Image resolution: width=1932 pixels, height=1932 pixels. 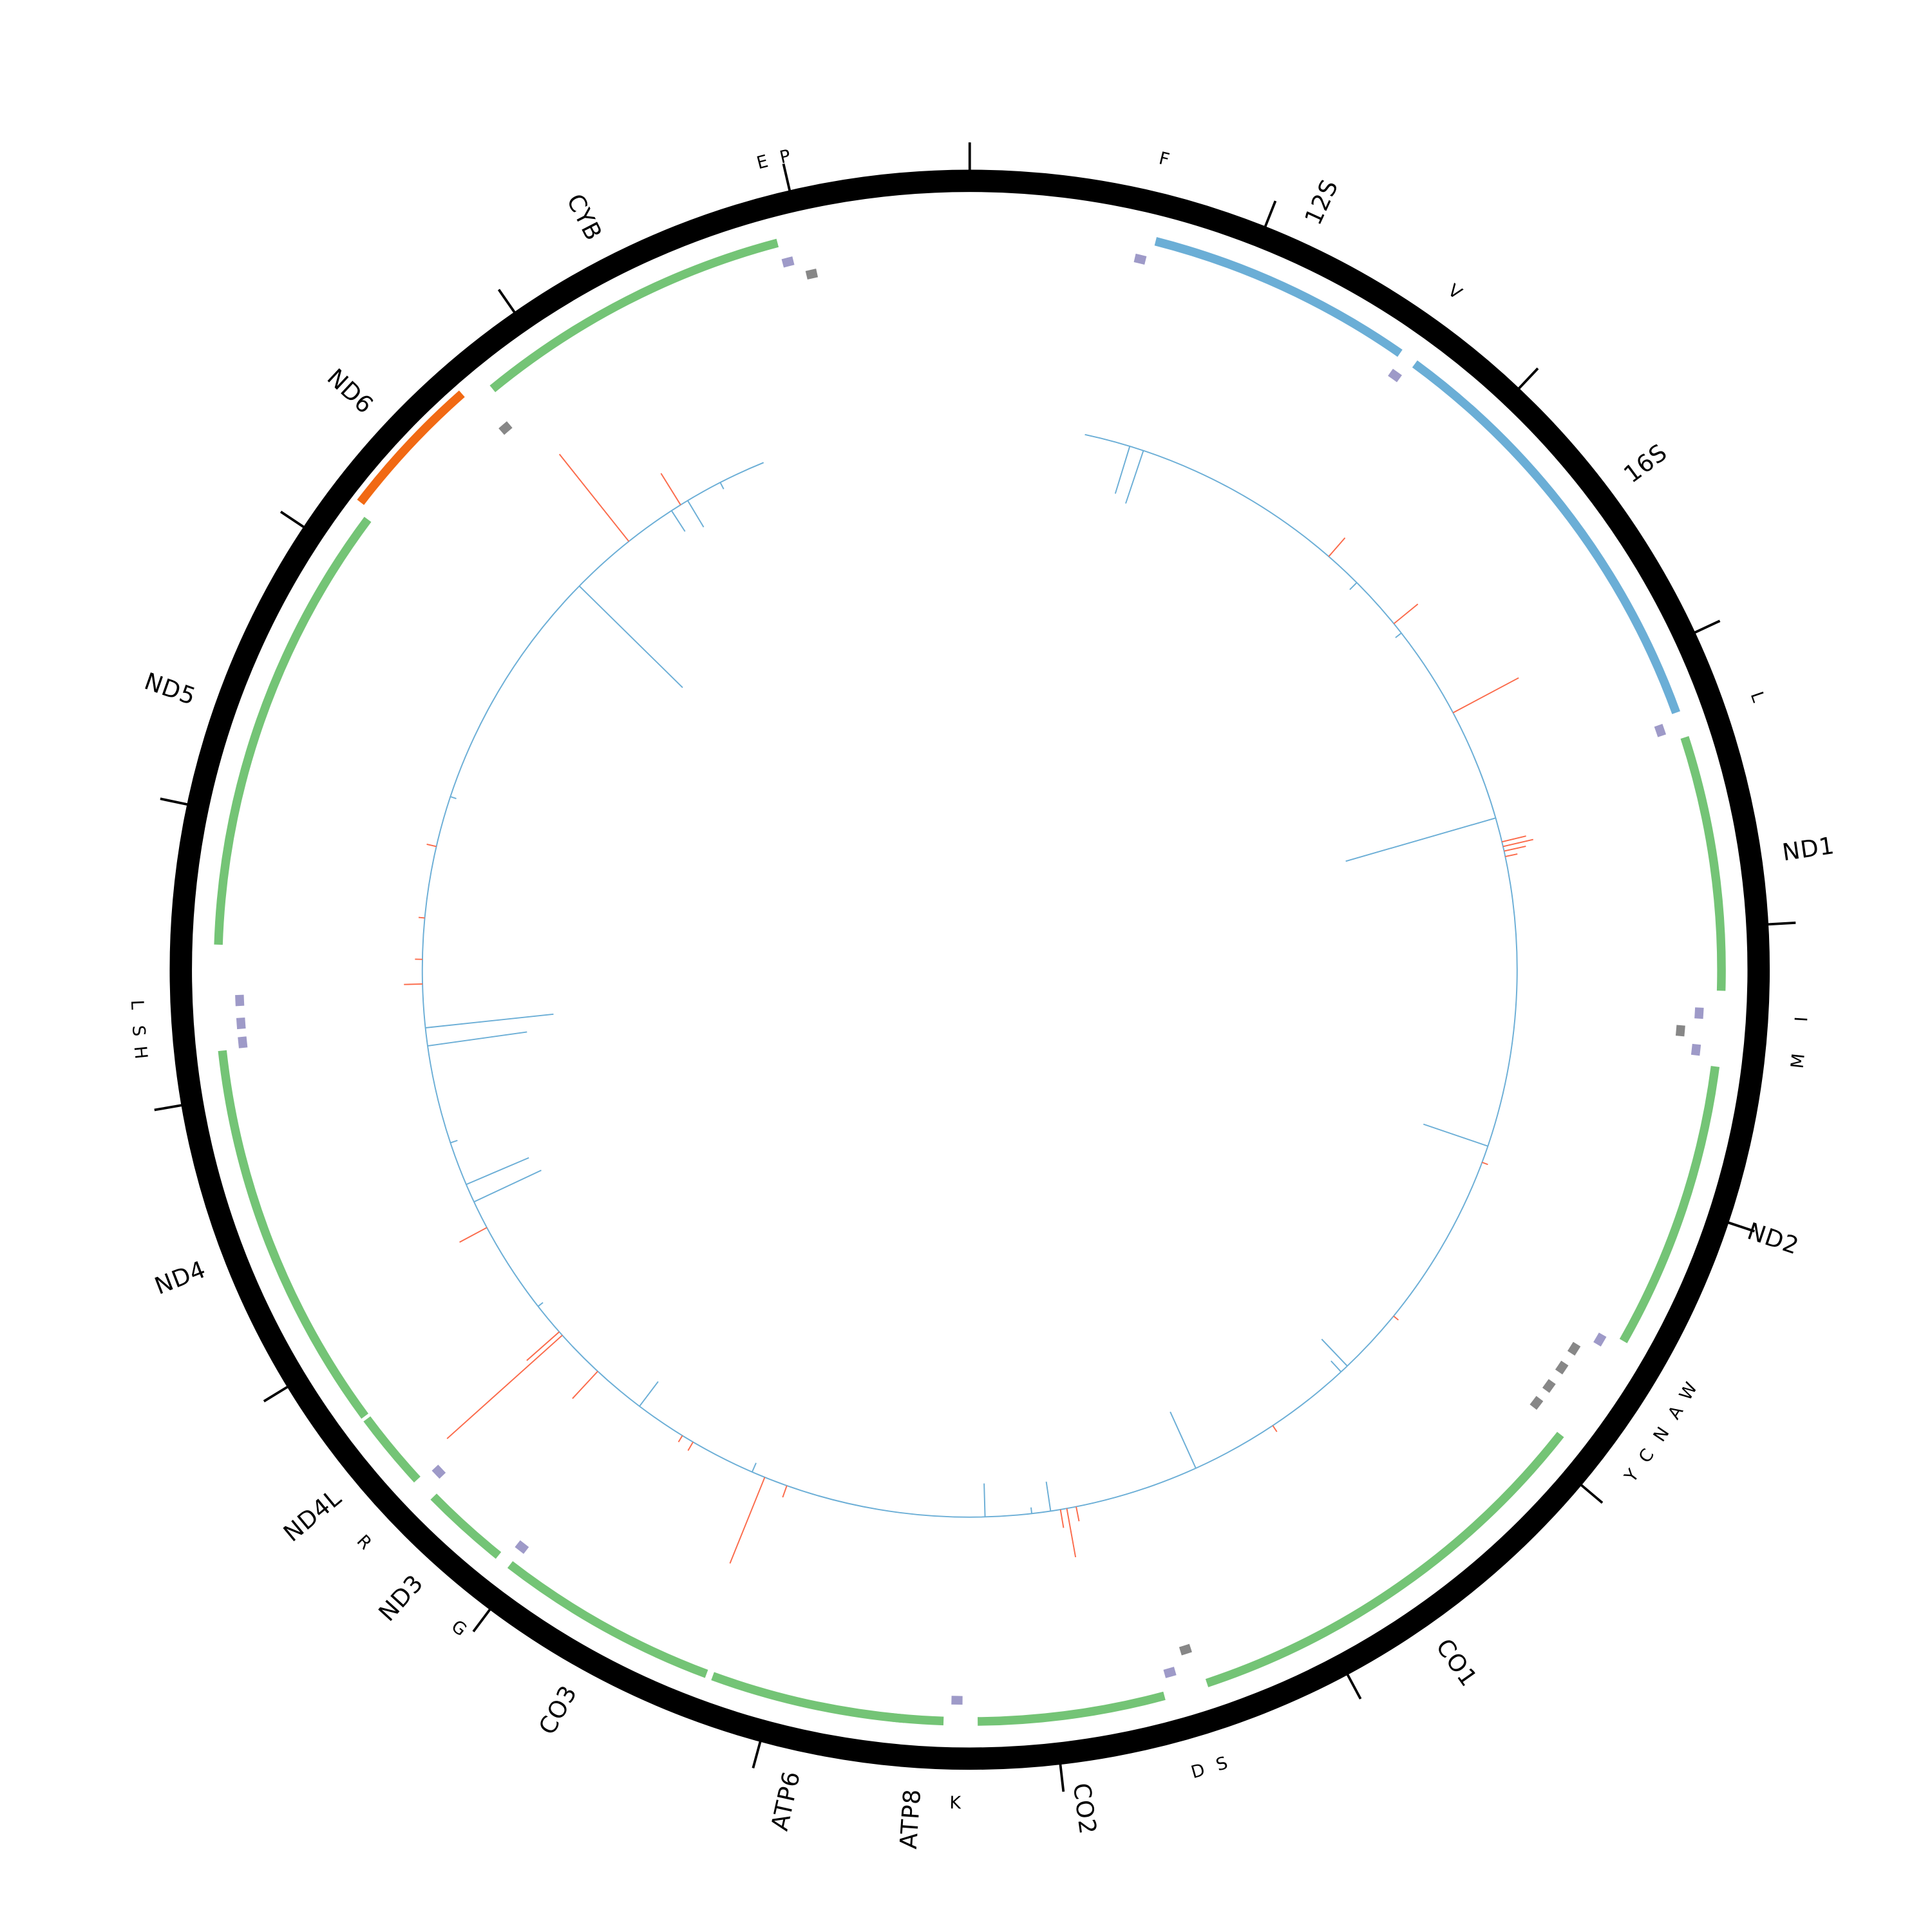 What do you see at coordinates (1802, 1019) in the screenshot?
I see `trna-label: I` at bounding box center [1802, 1019].